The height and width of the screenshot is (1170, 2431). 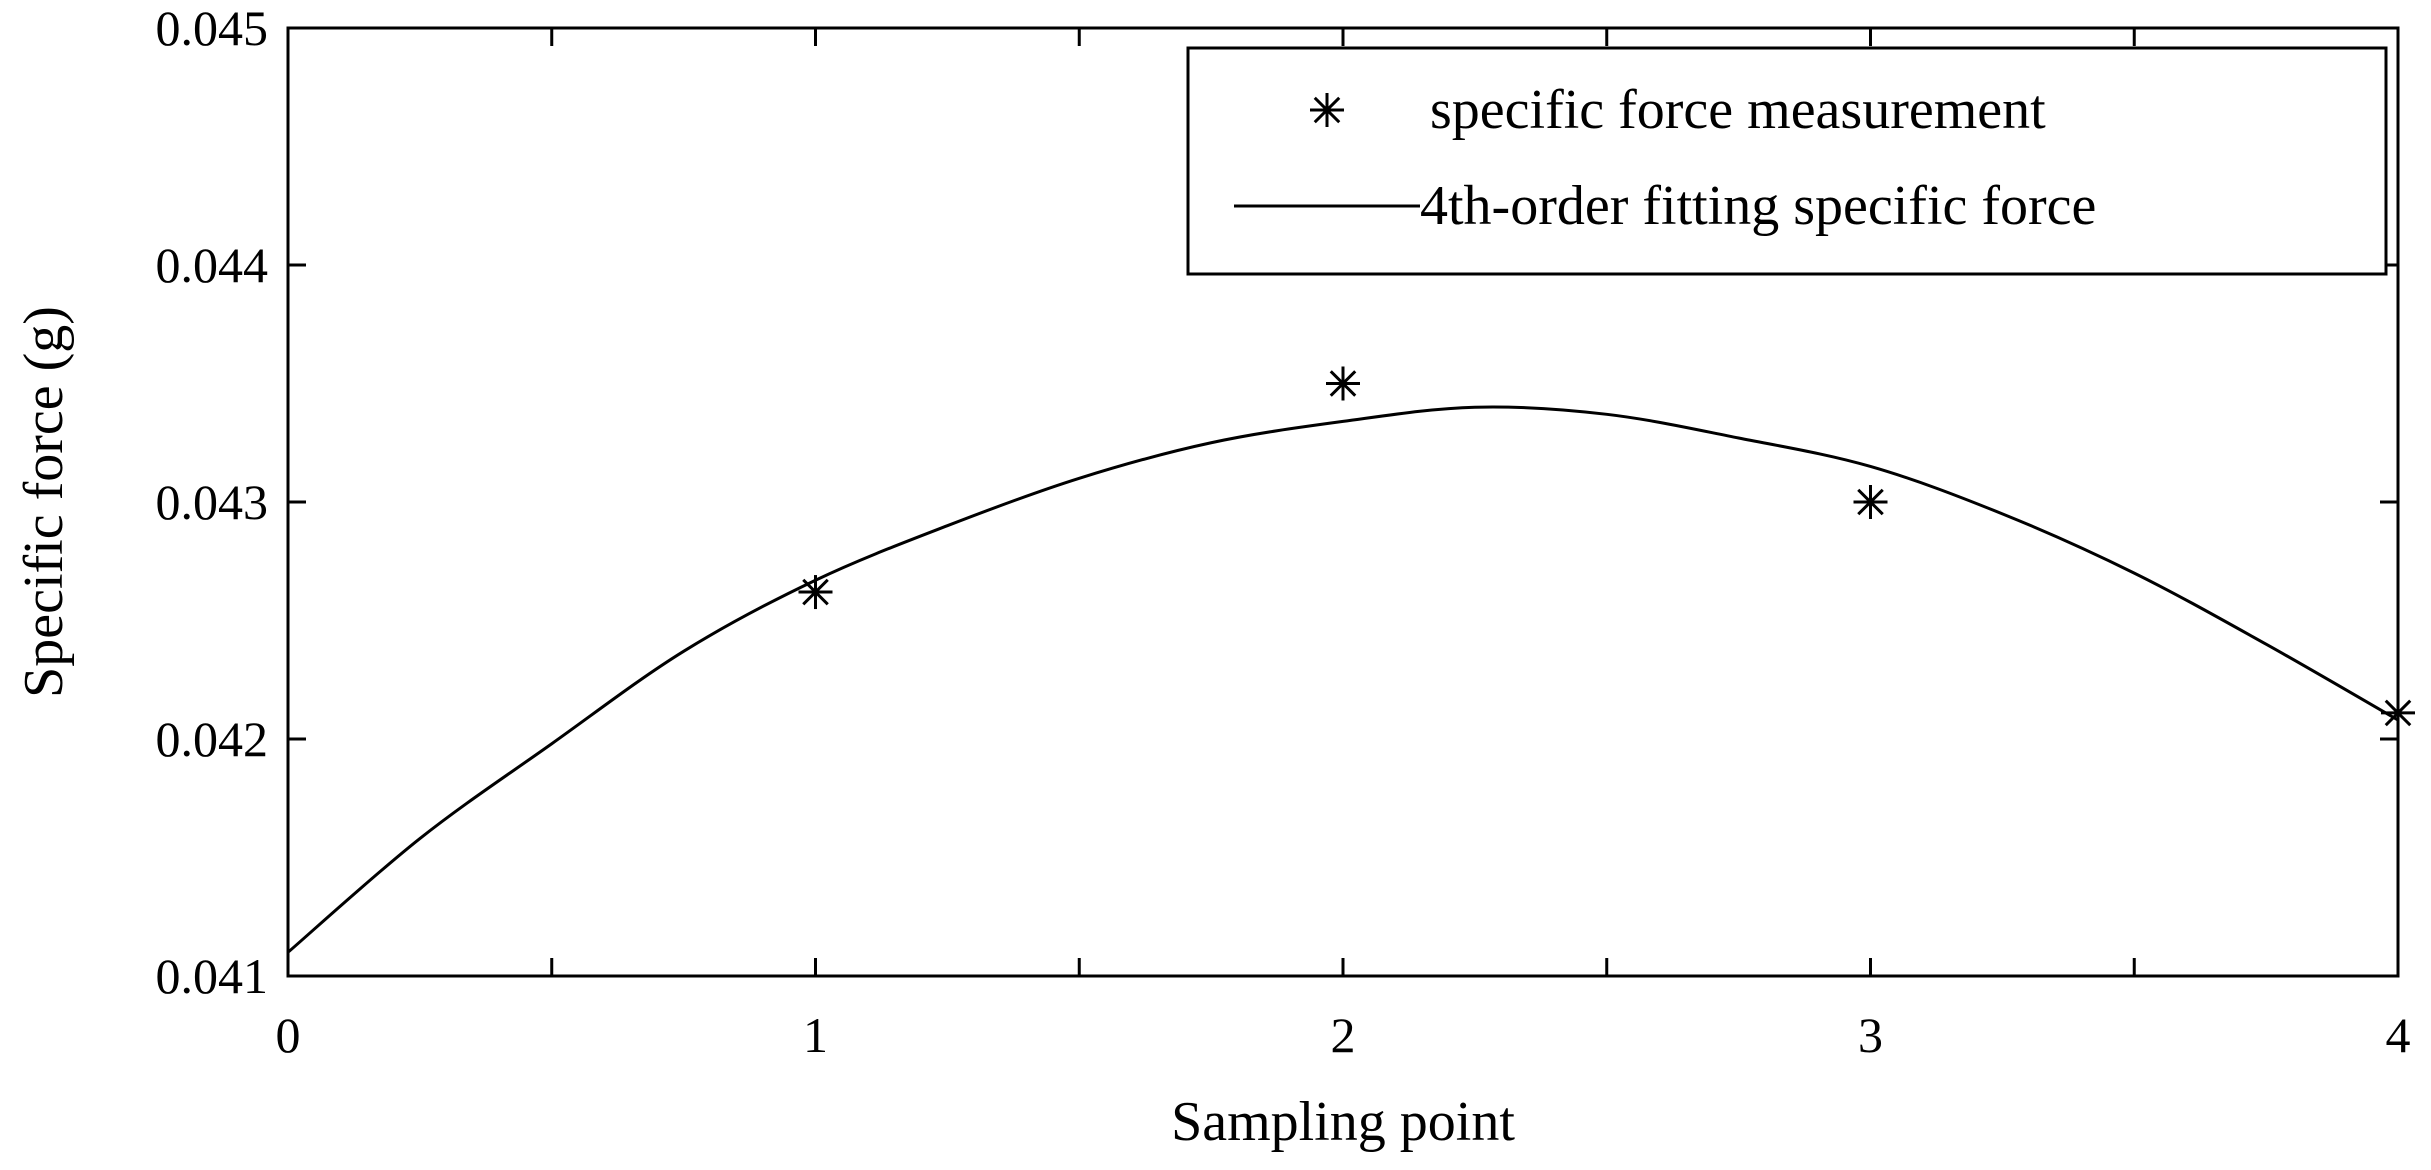 What do you see at coordinates (1343, 1122) in the screenshot?
I see `x-axis-label: Sampling point` at bounding box center [1343, 1122].